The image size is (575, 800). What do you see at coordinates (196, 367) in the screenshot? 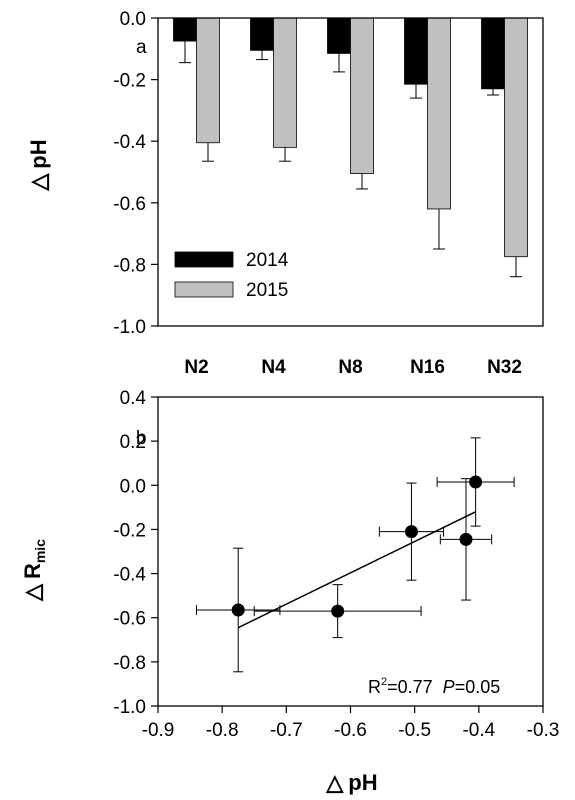
I see `x-tick-label: N2` at bounding box center [196, 367].